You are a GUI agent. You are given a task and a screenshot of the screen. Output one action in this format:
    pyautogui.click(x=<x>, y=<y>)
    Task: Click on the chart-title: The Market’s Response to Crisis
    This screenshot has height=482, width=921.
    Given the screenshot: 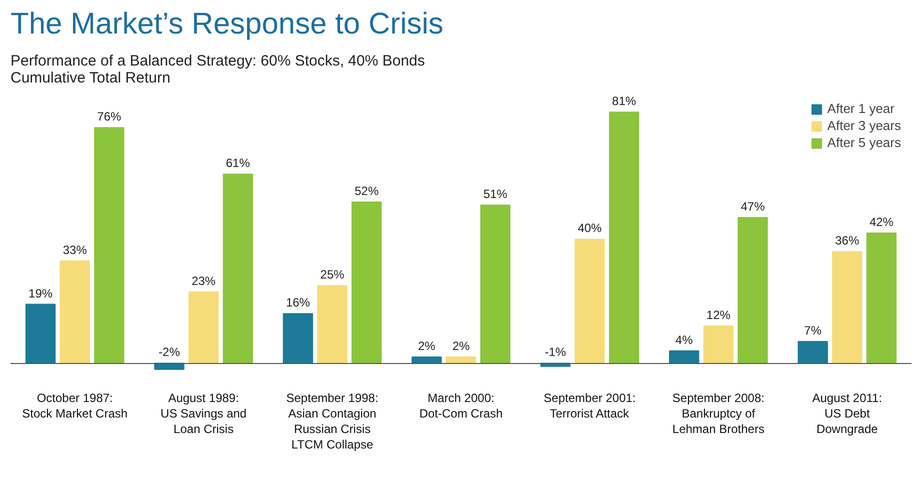 What is the action you would take?
    pyautogui.click(x=227, y=24)
    